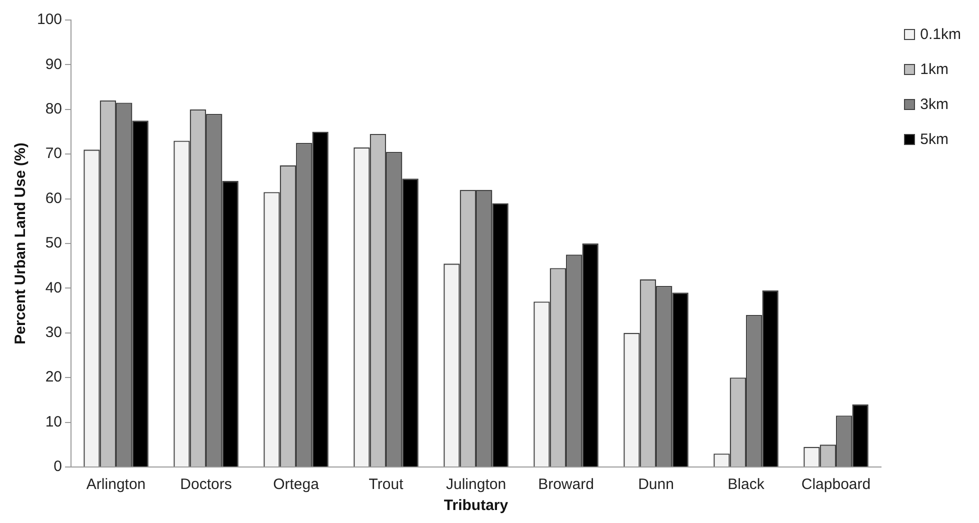 The width and height of the screenshot is (979, 523). Describe the element at coordinates (116, 485) in the screenshot. I see `x-tick-label: Arlington` at that location.